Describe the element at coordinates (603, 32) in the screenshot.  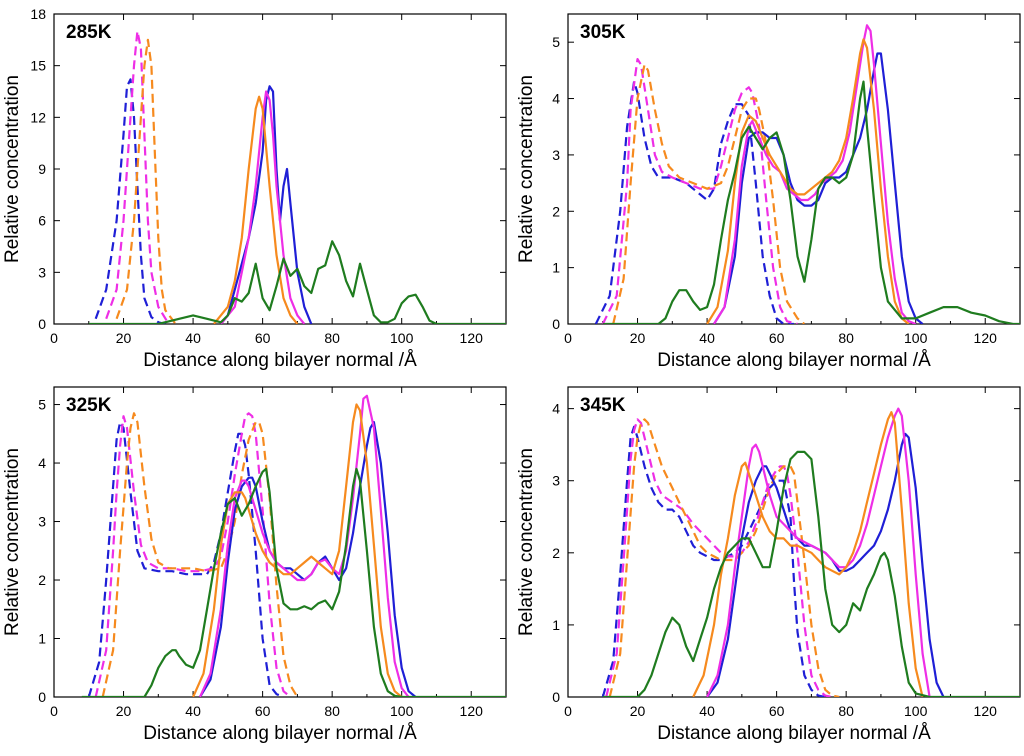
I see `temperature-label: 305K` at that location.